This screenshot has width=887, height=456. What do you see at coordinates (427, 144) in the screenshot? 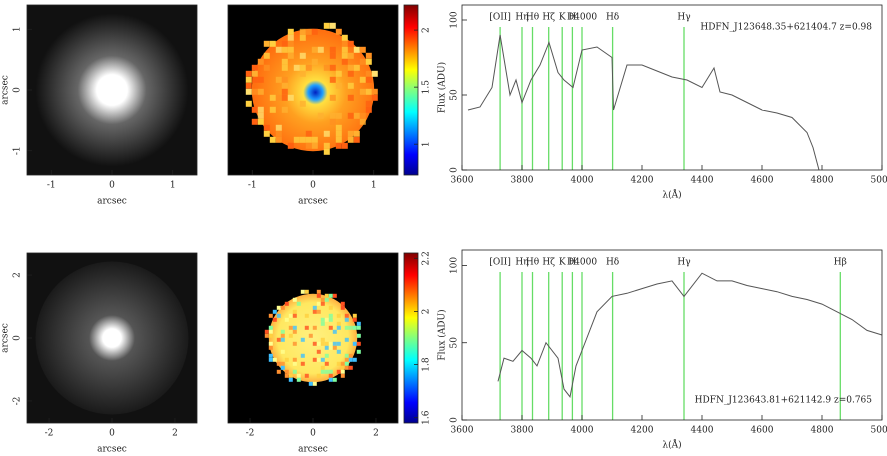
I see `colorbar-tick-label: 1` at bounding box center [427, 144].